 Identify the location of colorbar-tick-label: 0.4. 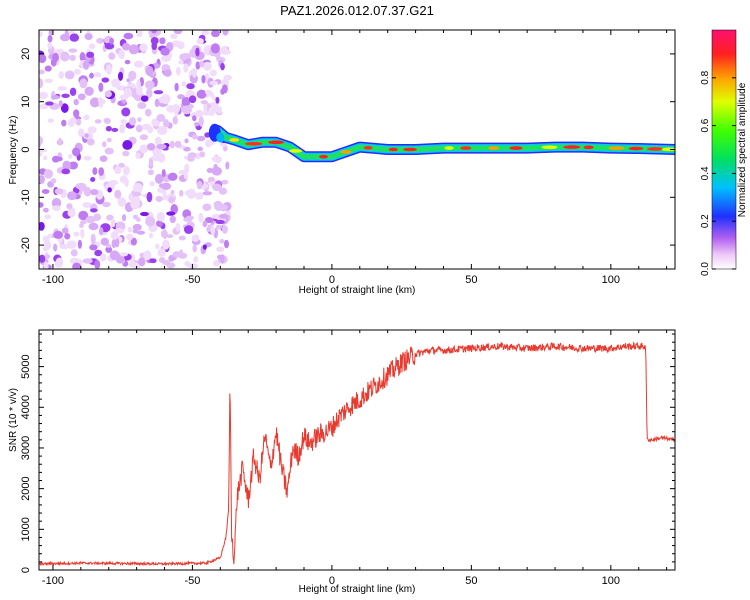
(705, 173).